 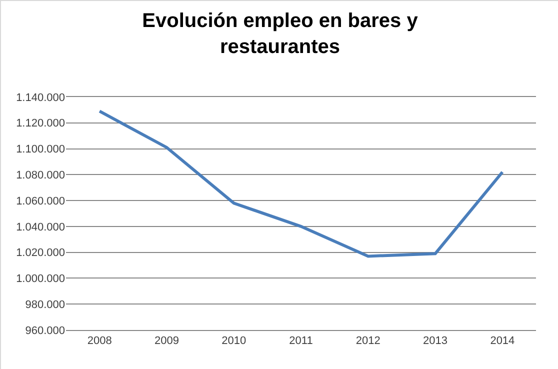 I want to click on y-tick-label: 1.100.000, so click(x=40, y=150).